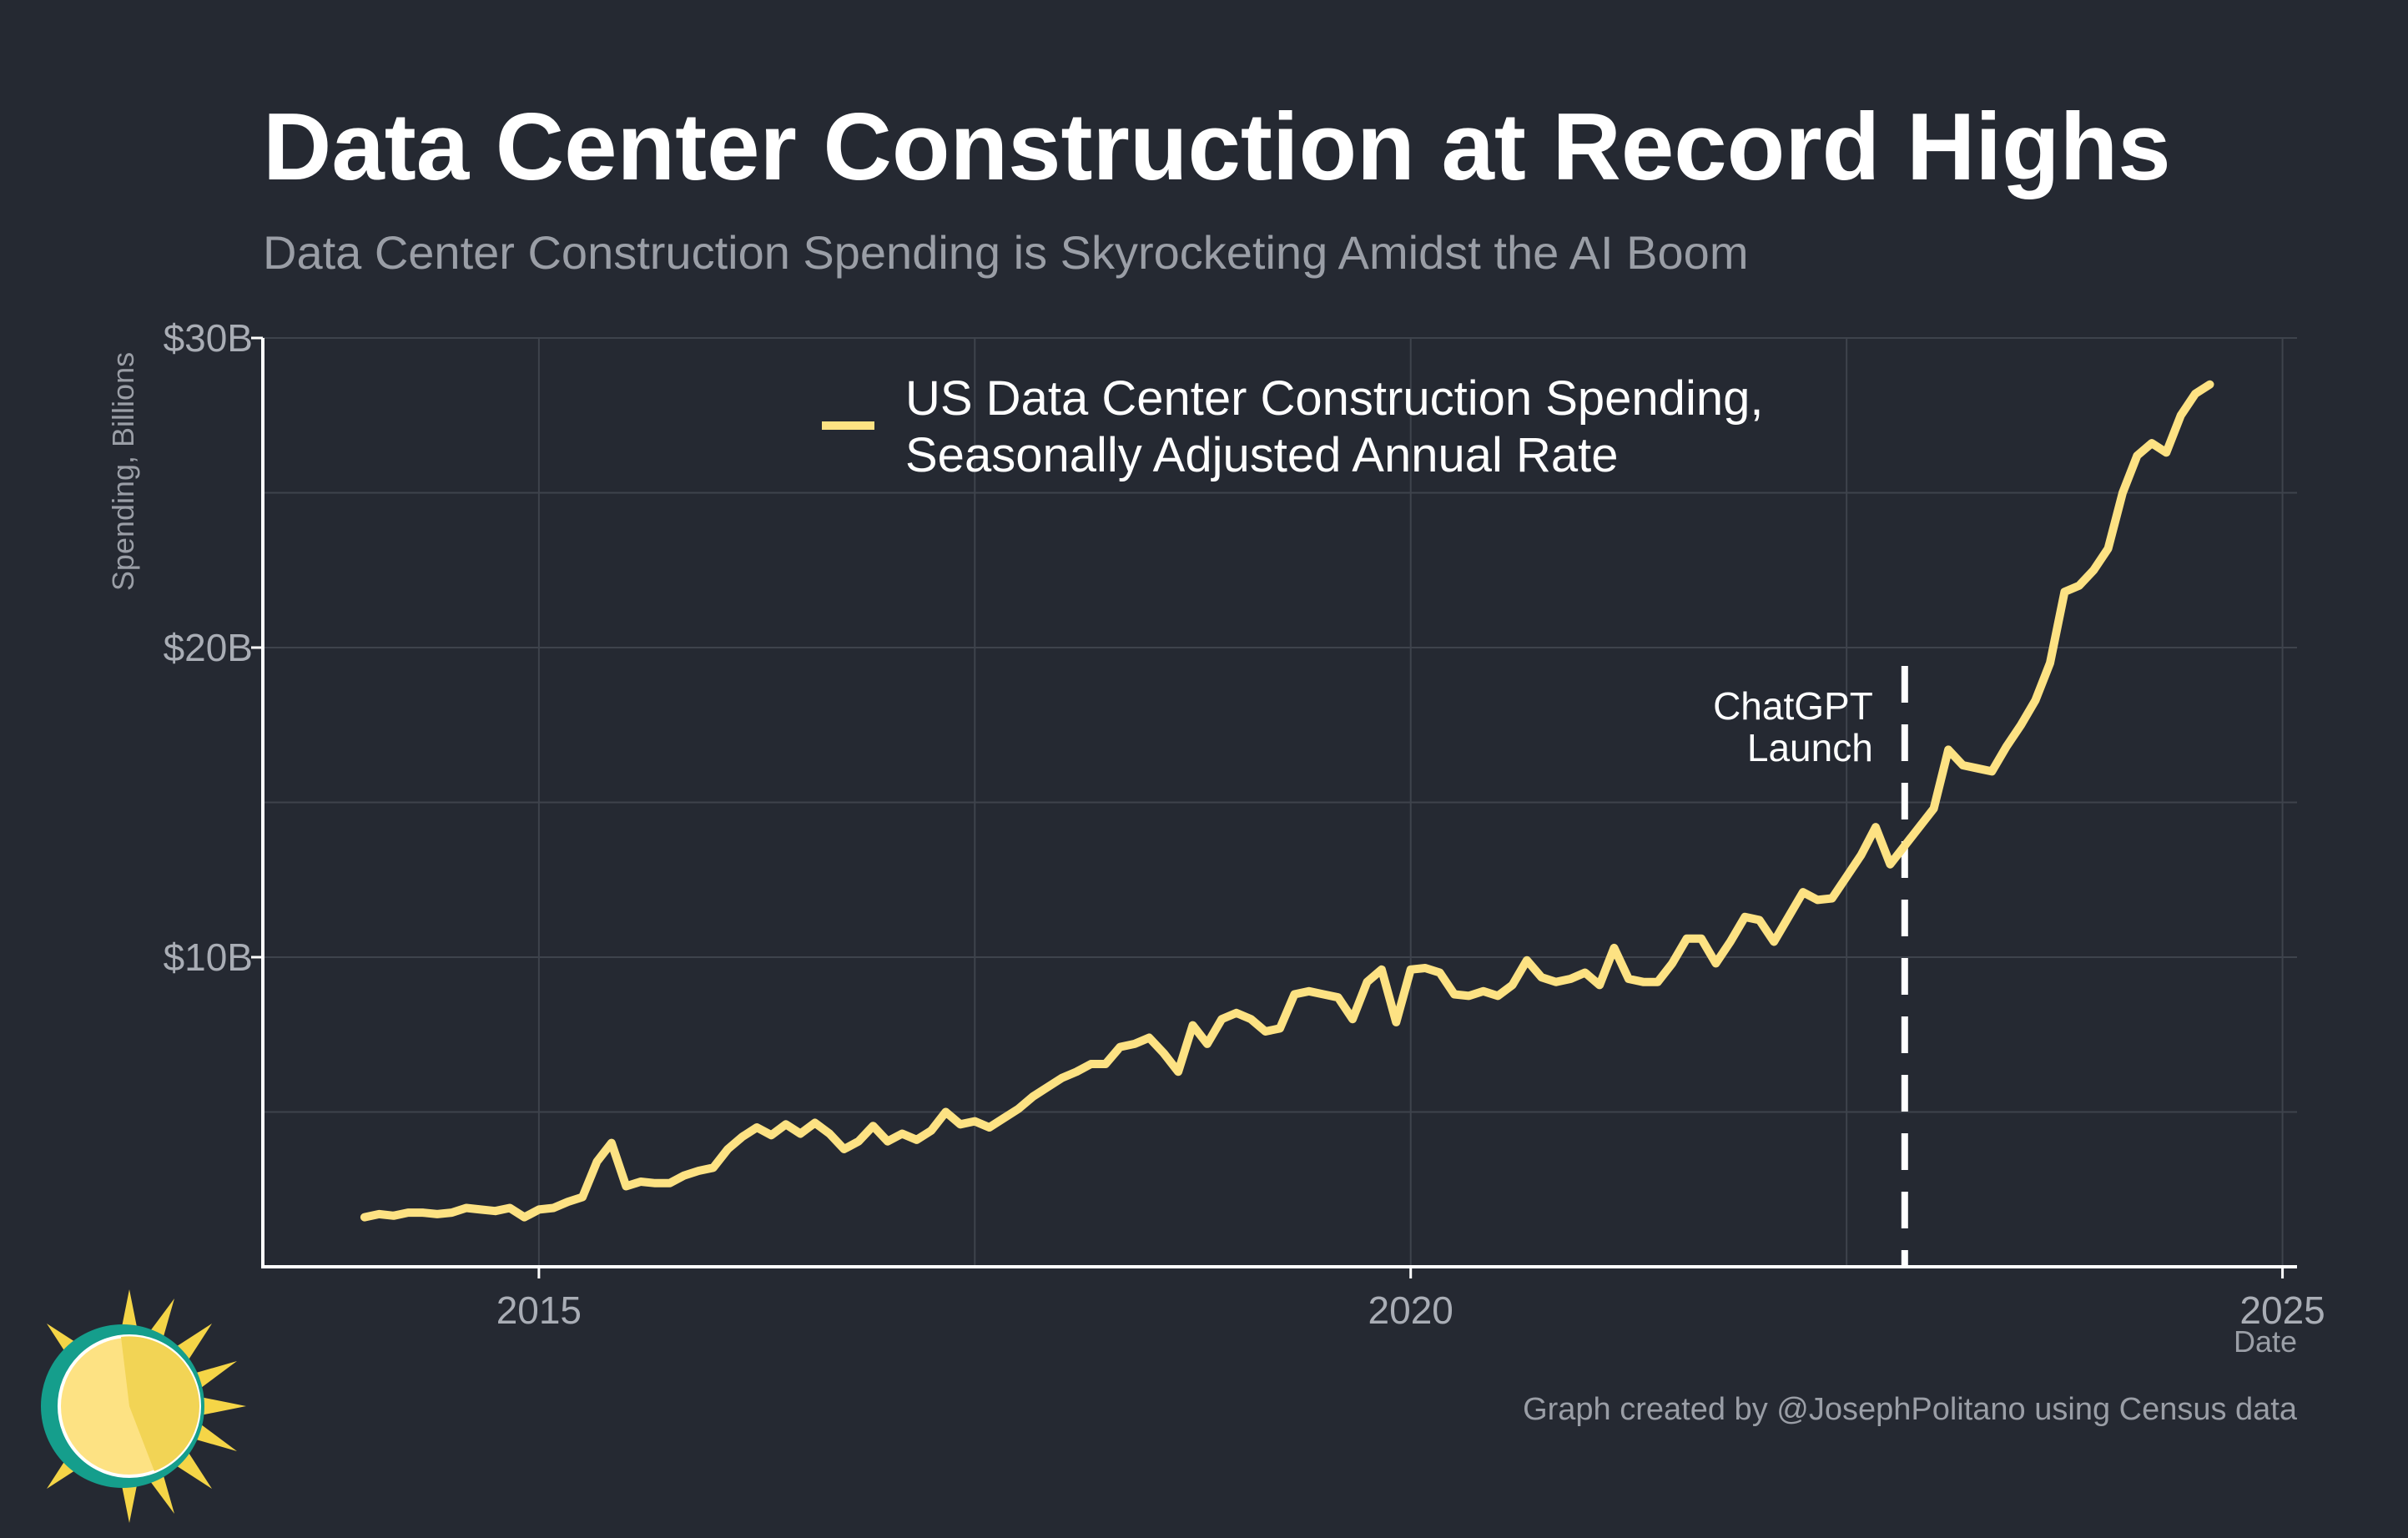 Image resolution: width=2408 pixels, height=1538 pixels. I want to click on x-axis-ticks: 2015 2020 2025, so click(1410, 1299).